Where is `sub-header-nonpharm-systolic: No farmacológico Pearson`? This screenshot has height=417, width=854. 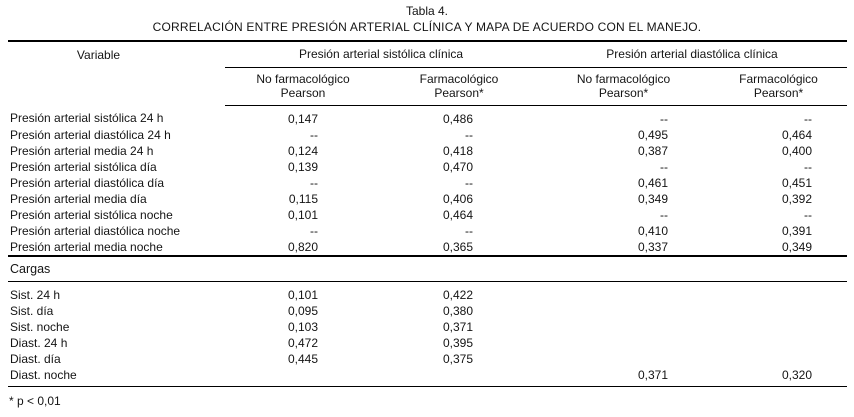
sub-header-nonpharm-systolic: No farmacológico Pearson is located at coordinates (303, 86).